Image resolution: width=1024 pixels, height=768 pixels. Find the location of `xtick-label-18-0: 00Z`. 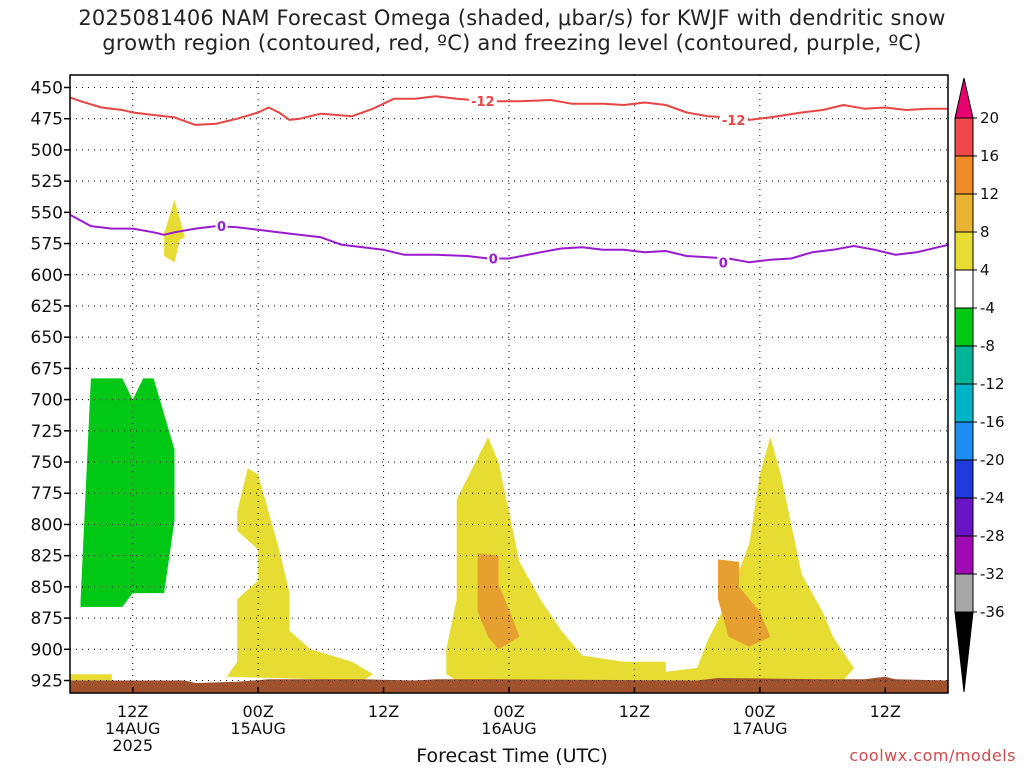

xtick-label-18-0: 00Z is located at coordinates (257, 711).